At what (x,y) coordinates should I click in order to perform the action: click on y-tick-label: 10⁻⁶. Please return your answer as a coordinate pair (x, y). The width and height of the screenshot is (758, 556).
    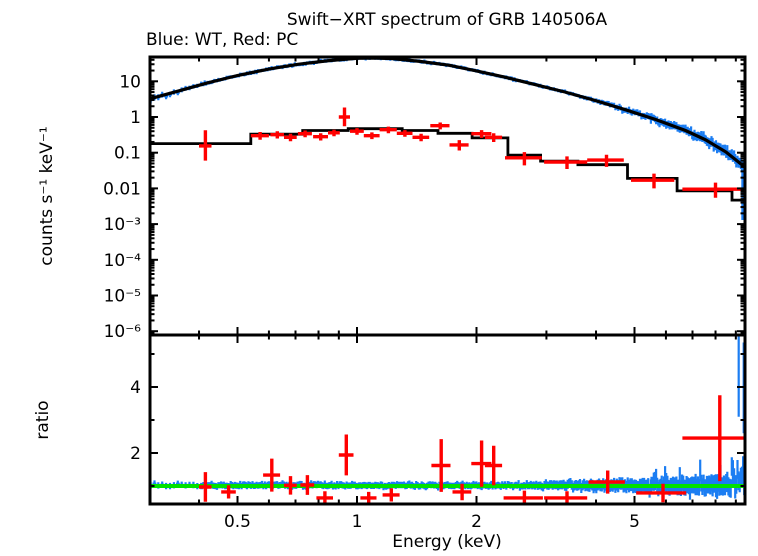
    Looking at the image, I should click on (123, 332).